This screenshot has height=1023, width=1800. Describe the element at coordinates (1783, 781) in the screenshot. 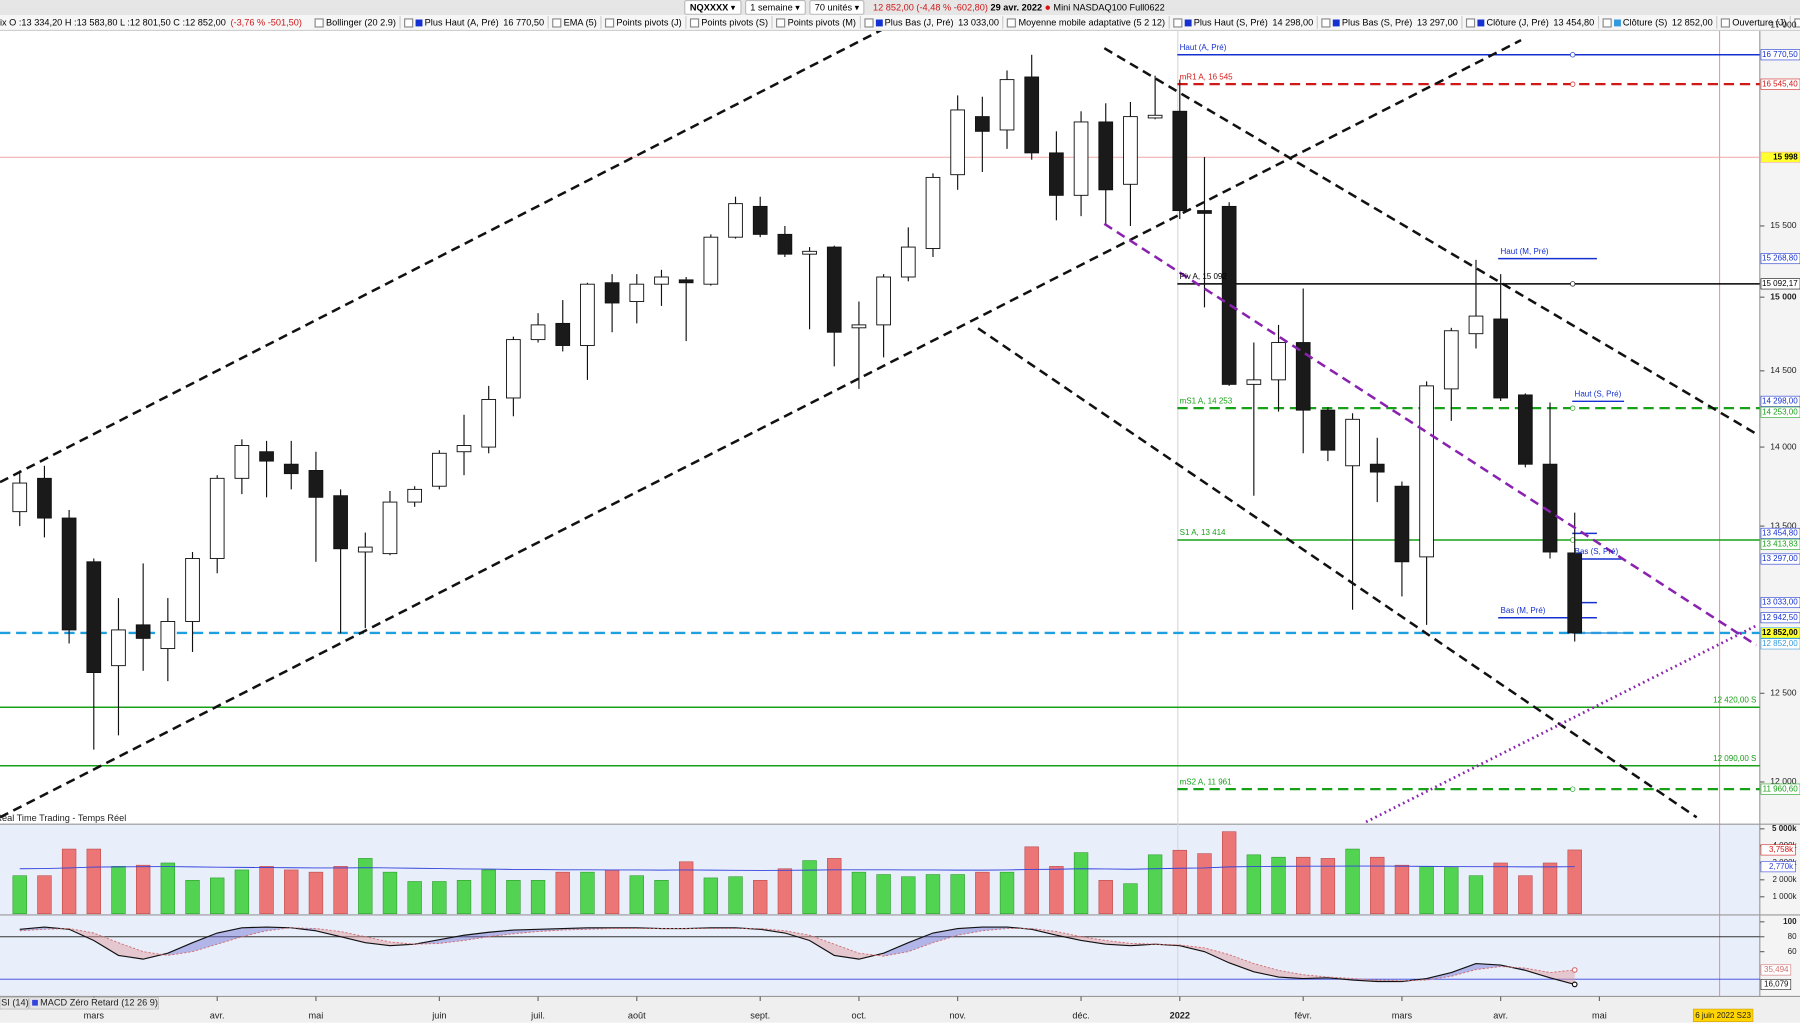

I see `y-tick-label: 12 000` at that location.